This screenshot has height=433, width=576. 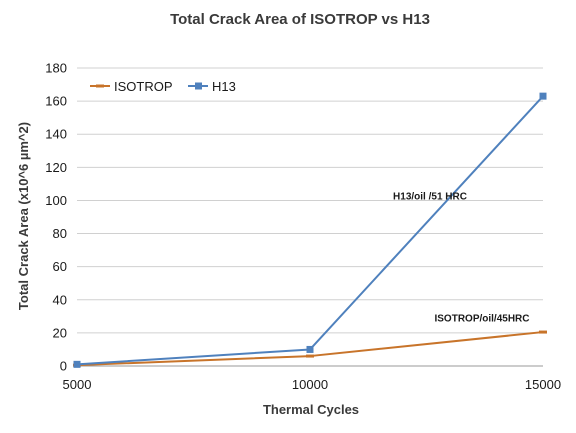 I want to click on annotations: H13/oil /51 HRC ISOTROP/oil/45HRC, so click(x=461, y=257).